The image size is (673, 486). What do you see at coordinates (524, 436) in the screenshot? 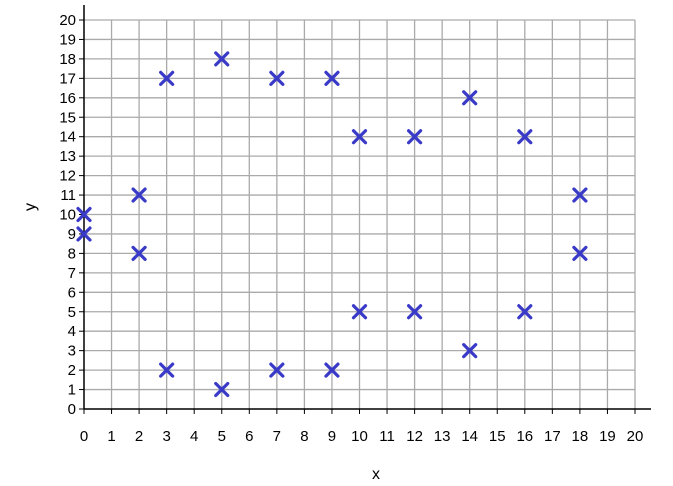
I see `x-tick-label: 16` at bounding box center [524, 436].